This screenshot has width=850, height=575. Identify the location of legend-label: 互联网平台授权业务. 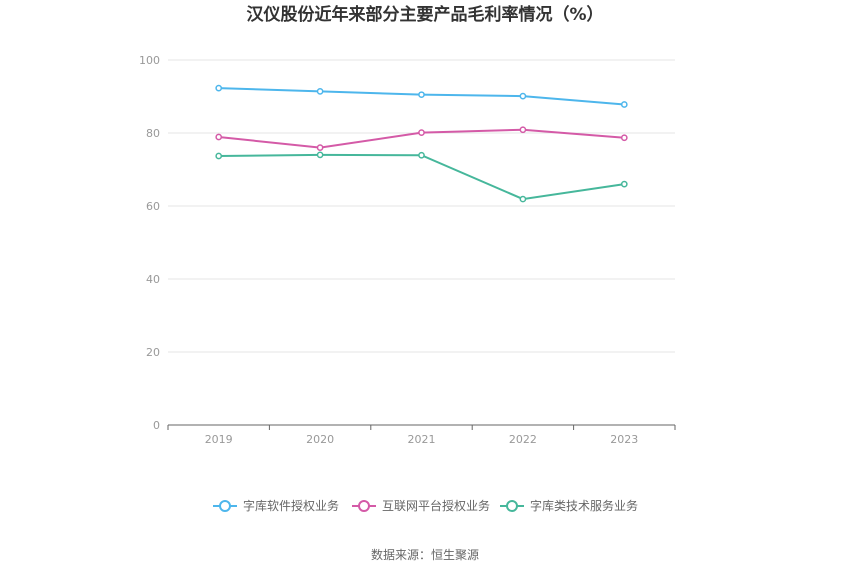
(436, 505).